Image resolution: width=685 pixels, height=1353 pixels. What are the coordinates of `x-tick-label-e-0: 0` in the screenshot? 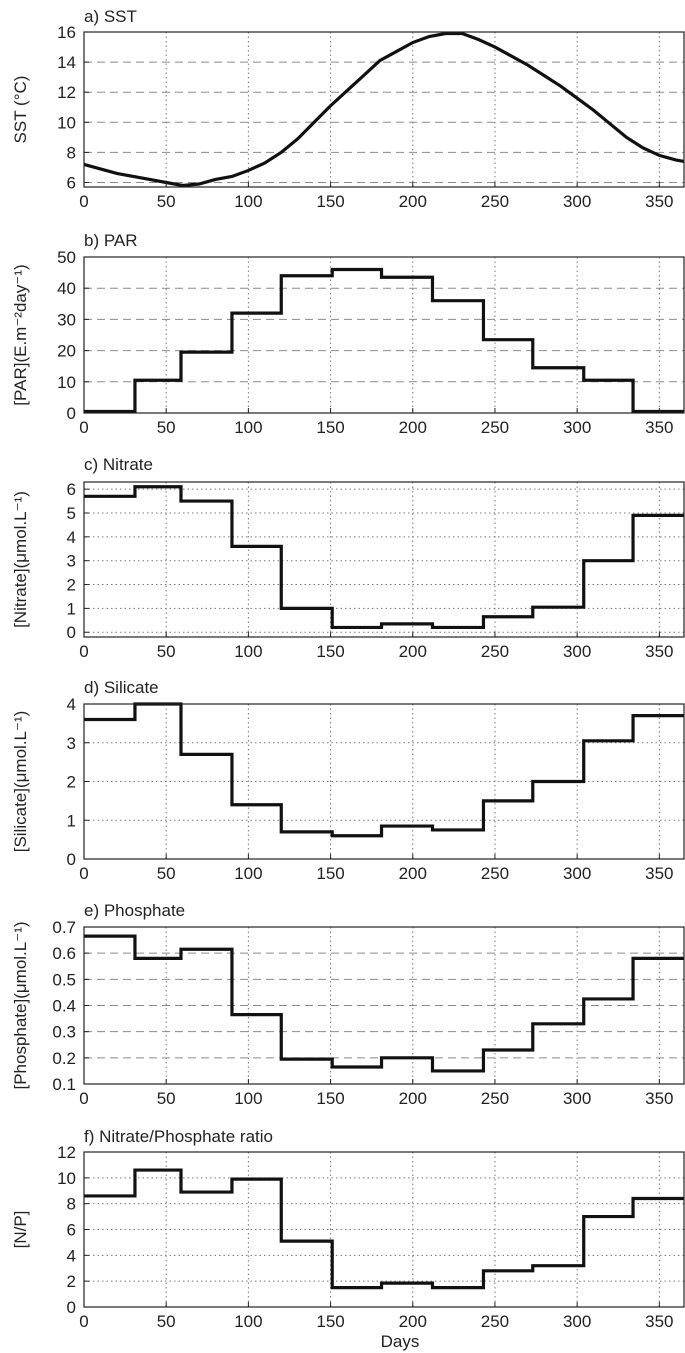 It's located at (83, 1098).